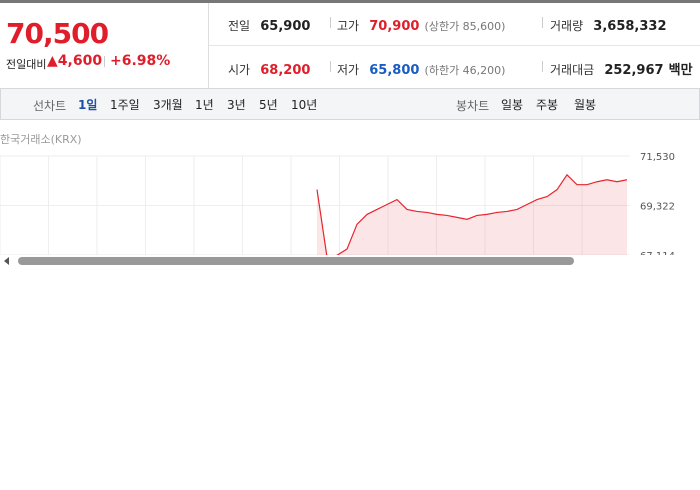 The height and width of the screenshot is (490, 700). What do you see at coordinates (239, 26) in the screenshot?
I see `stat-label: 전일` at bounding box center [239, 26].